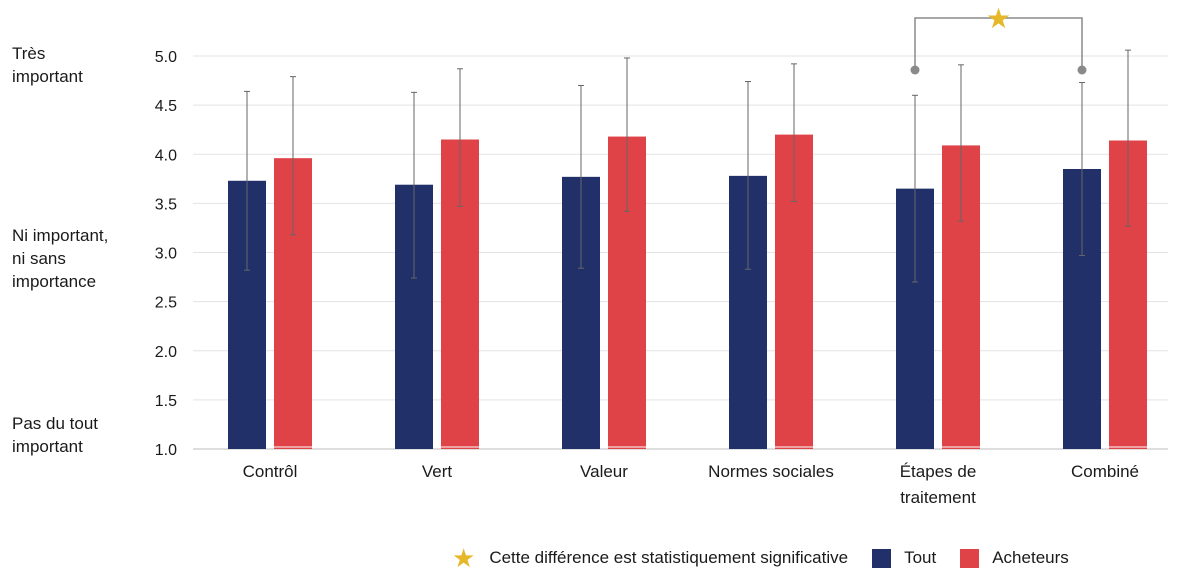 The image size is (1185, 573). Describe the element at coordinates (920, 557) in the screenshot. I see `legend-label-tout: Tout` at that location.